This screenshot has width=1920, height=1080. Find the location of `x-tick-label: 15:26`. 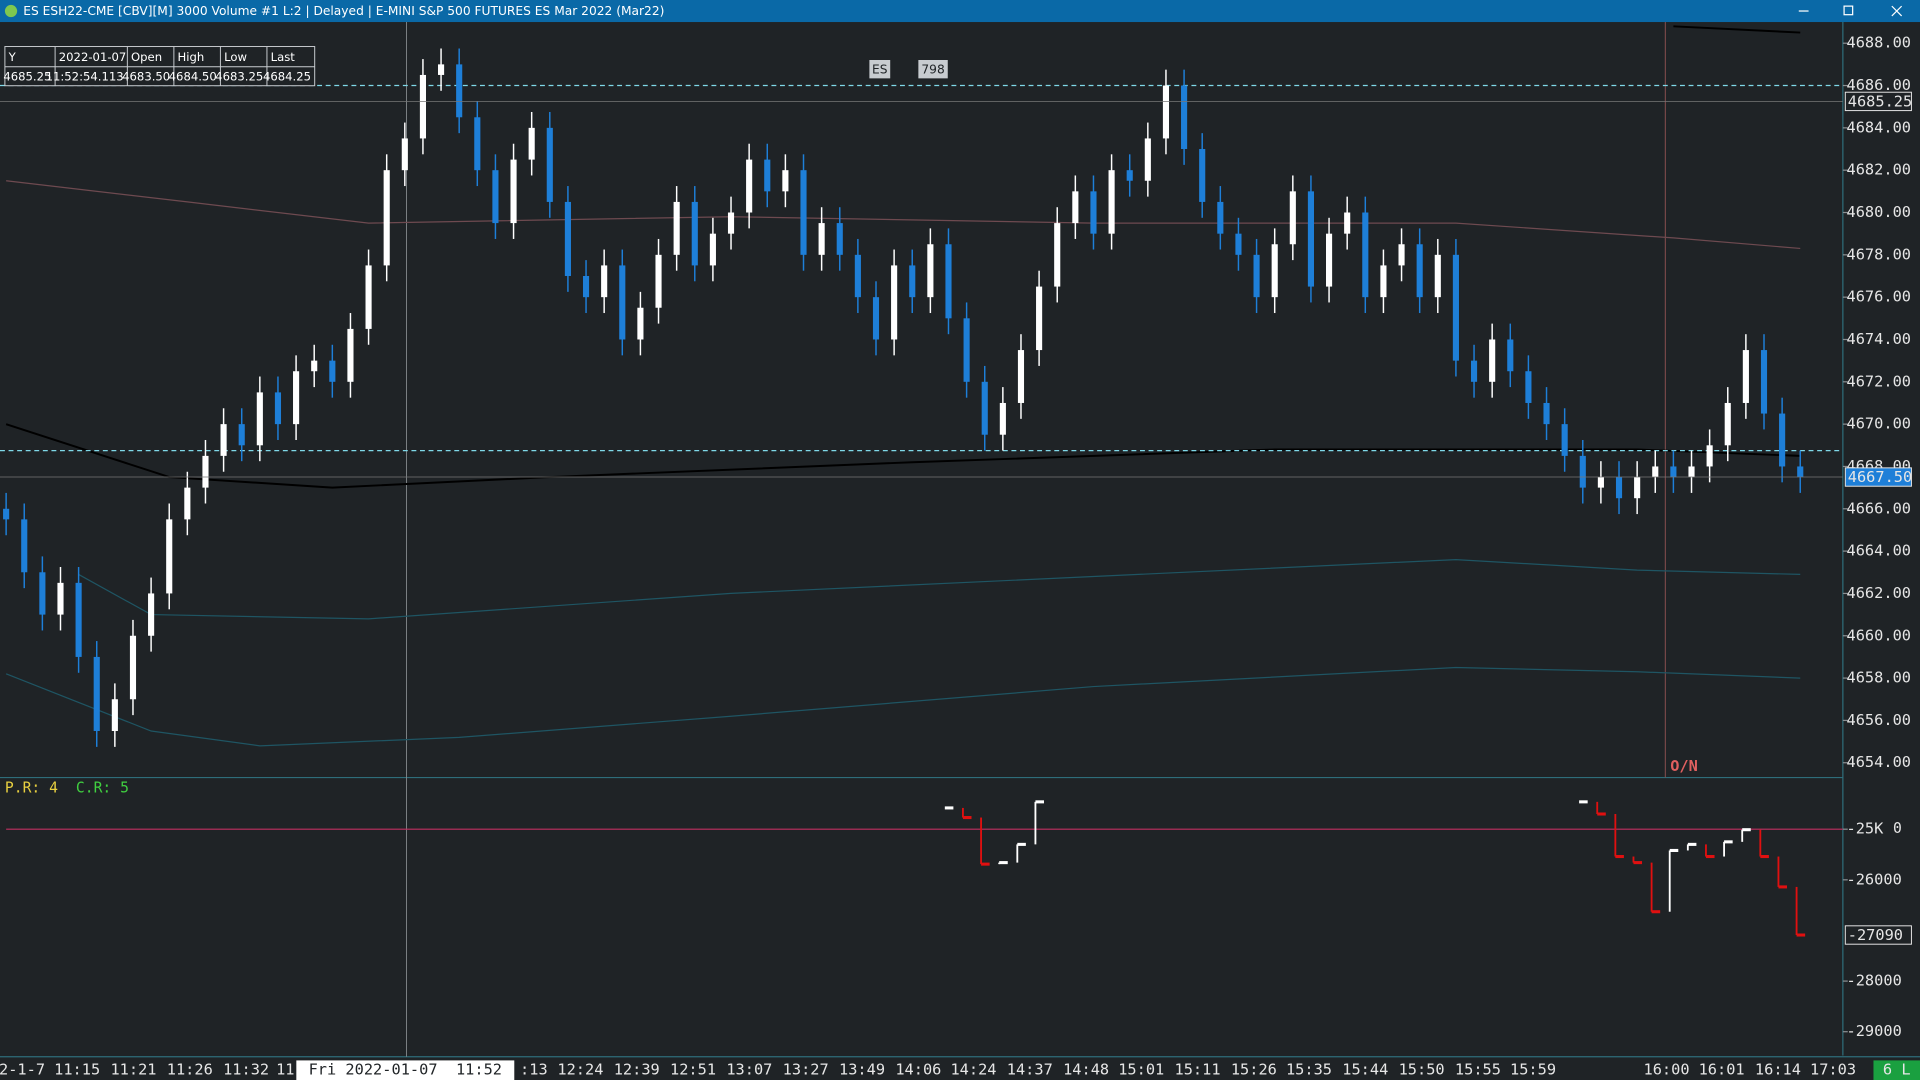

x-tick-label: 15:26 is located at coordinates (1254, 1070).